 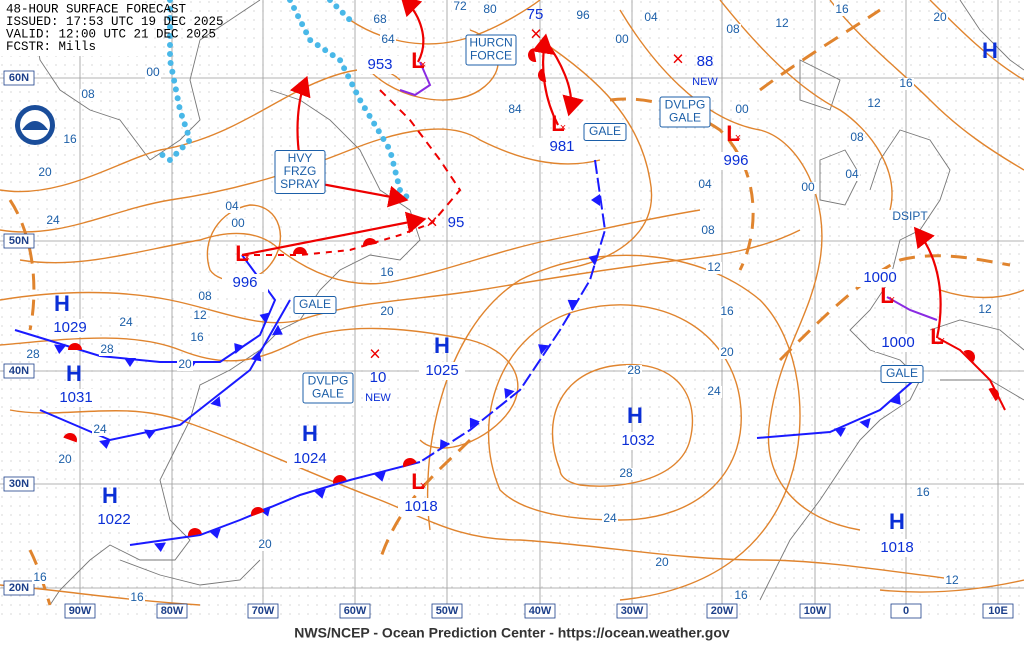 I want to click on isobar-label: 64, so click(x=388, y=39).